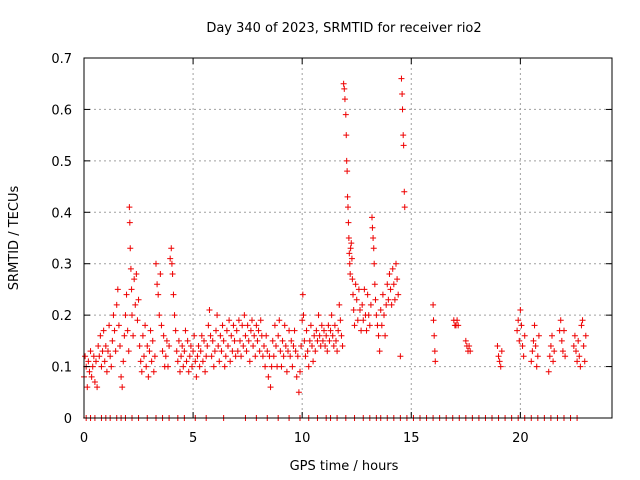 The width and height of the screenshot is (640, 480). What do you see at coordinates (61, 239) in the screenshot?
I see `y-tick-labels: 0 0.1 0.2 0.3 0.4 0.5 0.6 0.7` at bounding box center [61, 239].